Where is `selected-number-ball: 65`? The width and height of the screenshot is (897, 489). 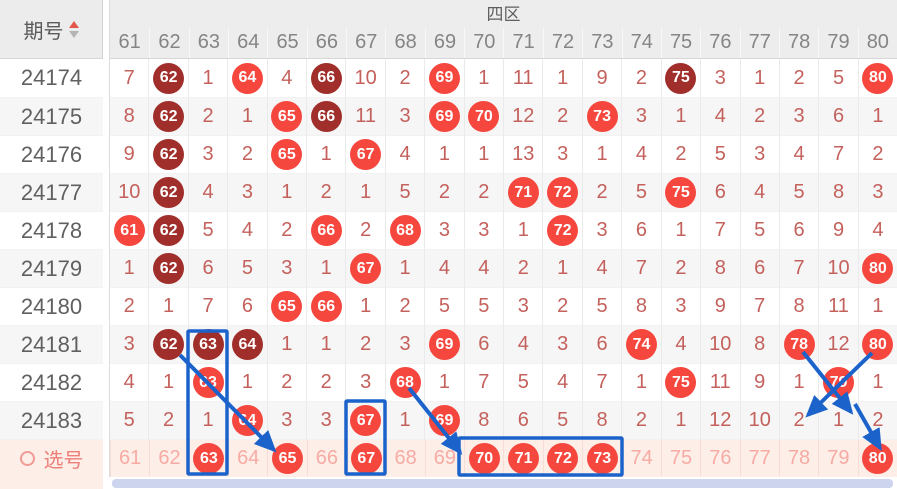 selected-number-ball: 65 is located at coordinates (288, 458).